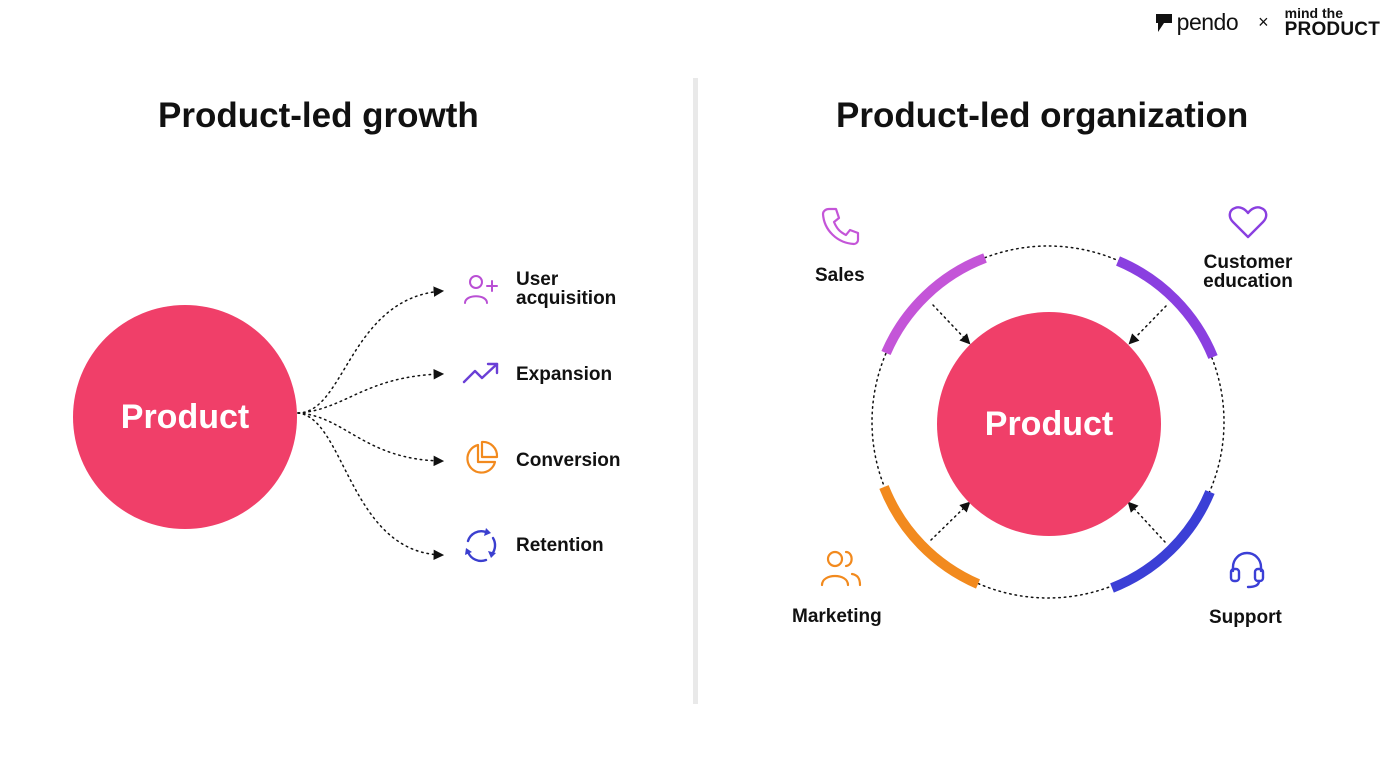 This screenshot has width=1400, height=782. I want to click on brand-logos: pendo × mind the PRODUCT, so click(1266, 22).